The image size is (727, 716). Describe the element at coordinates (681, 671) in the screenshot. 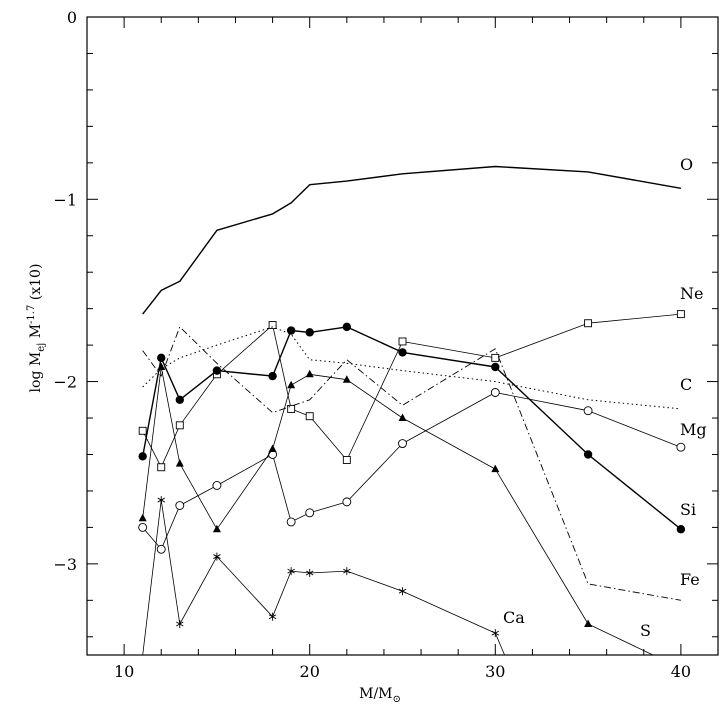

I see `x-tick-label: 40` at that location.